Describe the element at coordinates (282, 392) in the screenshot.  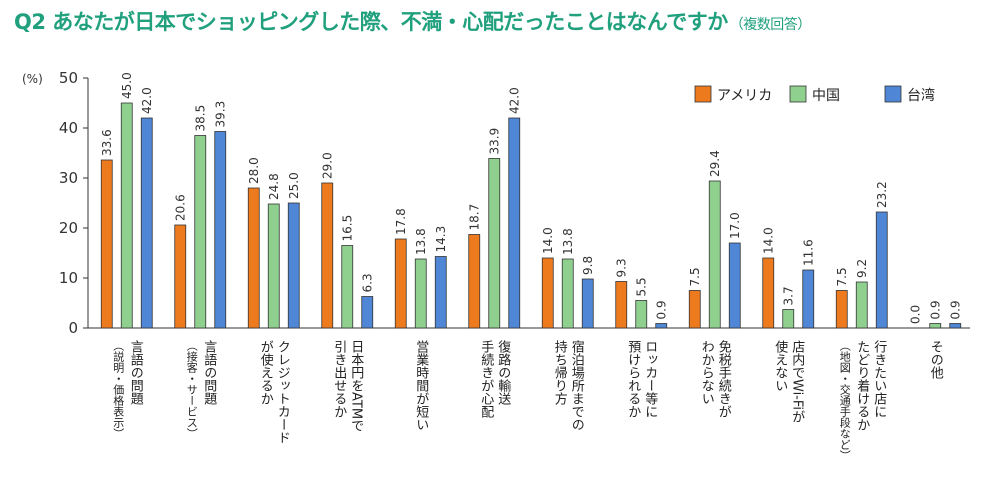
I see `category-label: クレジットカード` at that location.